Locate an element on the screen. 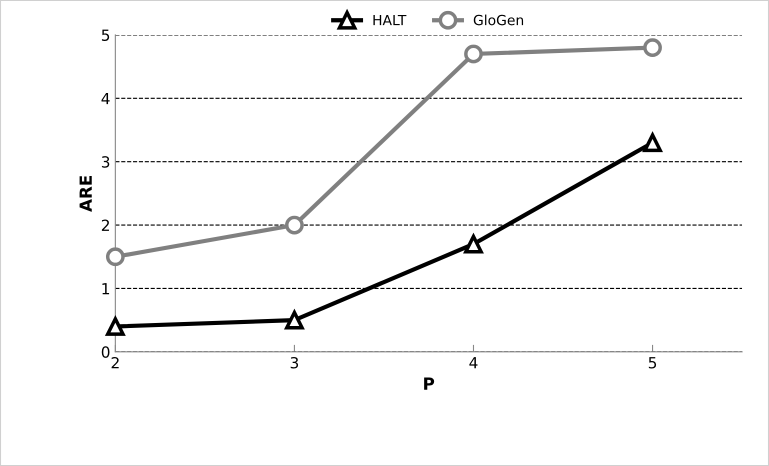 The width and height of the screenshot is (769, 466). x-tick-label: 4 is located at coordinates (473, 362).